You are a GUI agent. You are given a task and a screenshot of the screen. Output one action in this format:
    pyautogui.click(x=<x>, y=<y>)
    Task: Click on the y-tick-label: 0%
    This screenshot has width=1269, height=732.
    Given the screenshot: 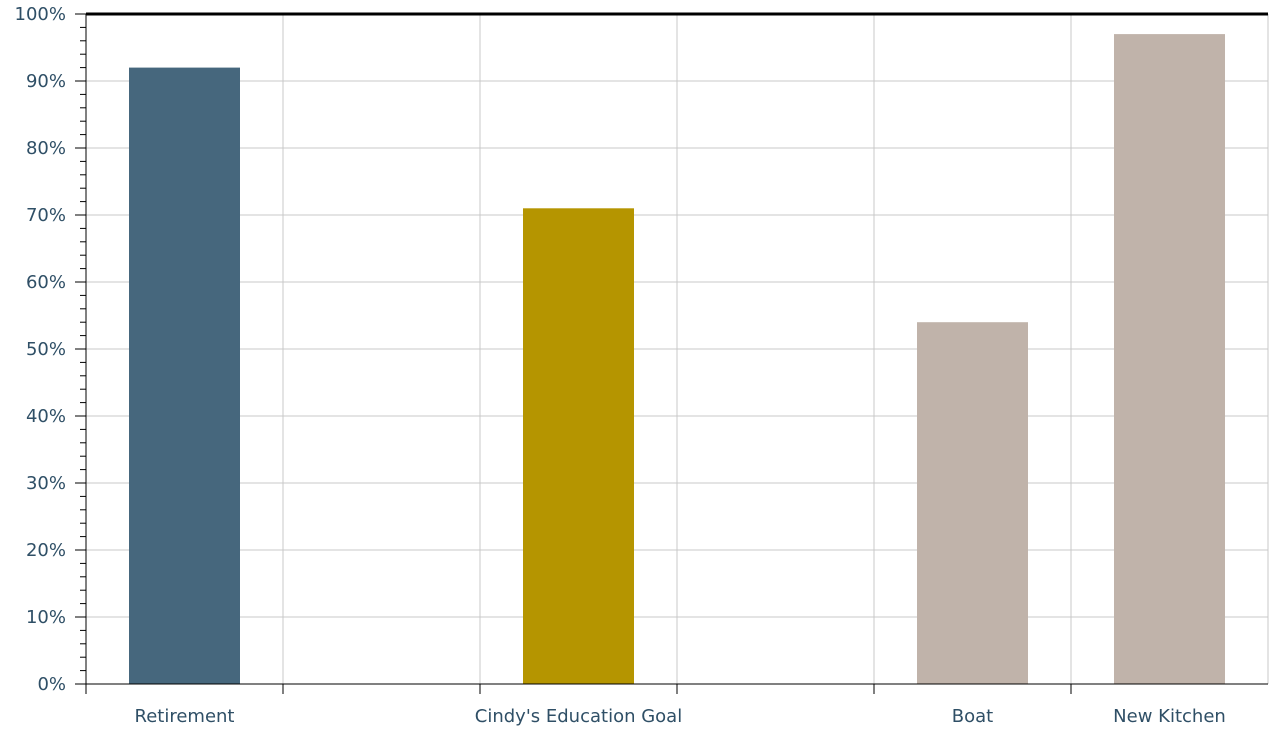 What is the action you would take?
    pyautogui.click(x=51, y=684)
    